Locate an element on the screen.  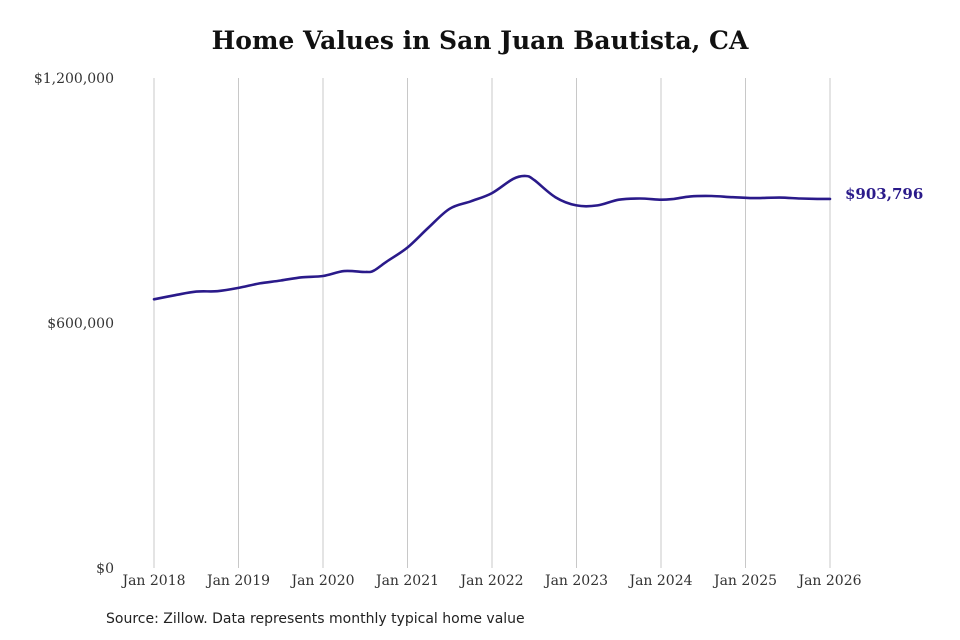
x-tick-label: Jan 2022 is located at coordinates (490, 581).